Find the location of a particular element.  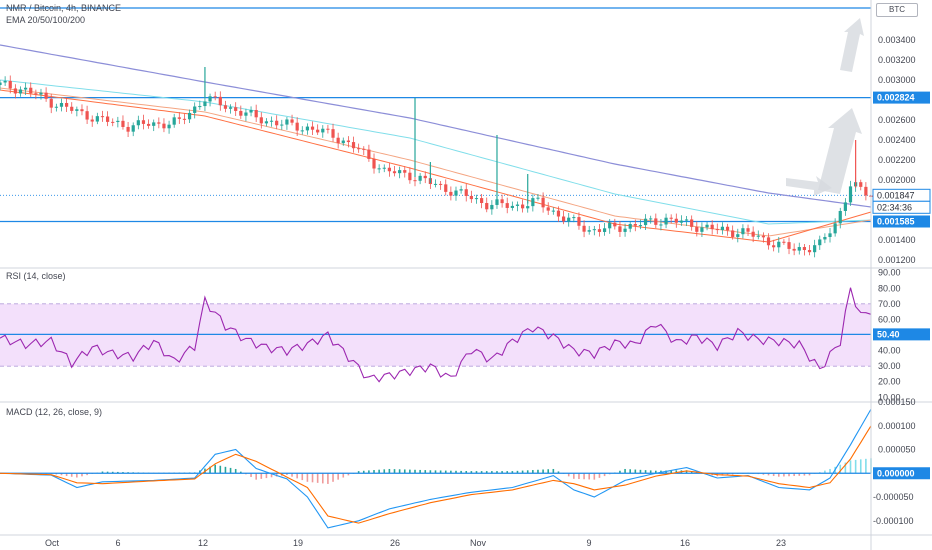

macd-tick-label: -0.000100 is located at coordinates (893, 521).